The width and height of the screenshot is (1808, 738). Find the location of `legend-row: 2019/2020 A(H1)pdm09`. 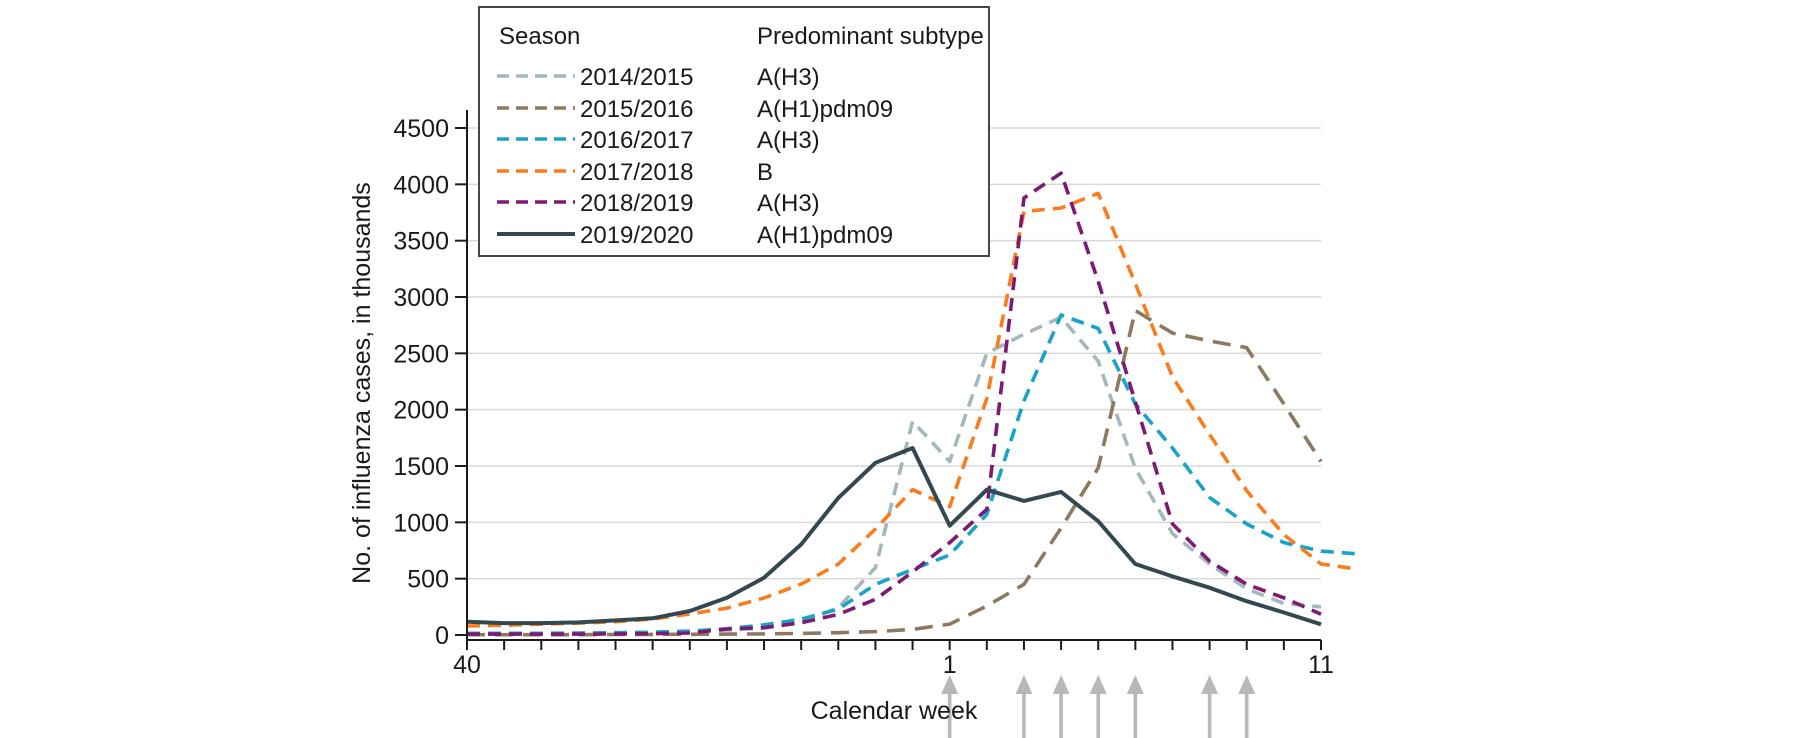

legend-row: 2019/2020 A(H1)pdm09 is located at coordinates (734, 235).